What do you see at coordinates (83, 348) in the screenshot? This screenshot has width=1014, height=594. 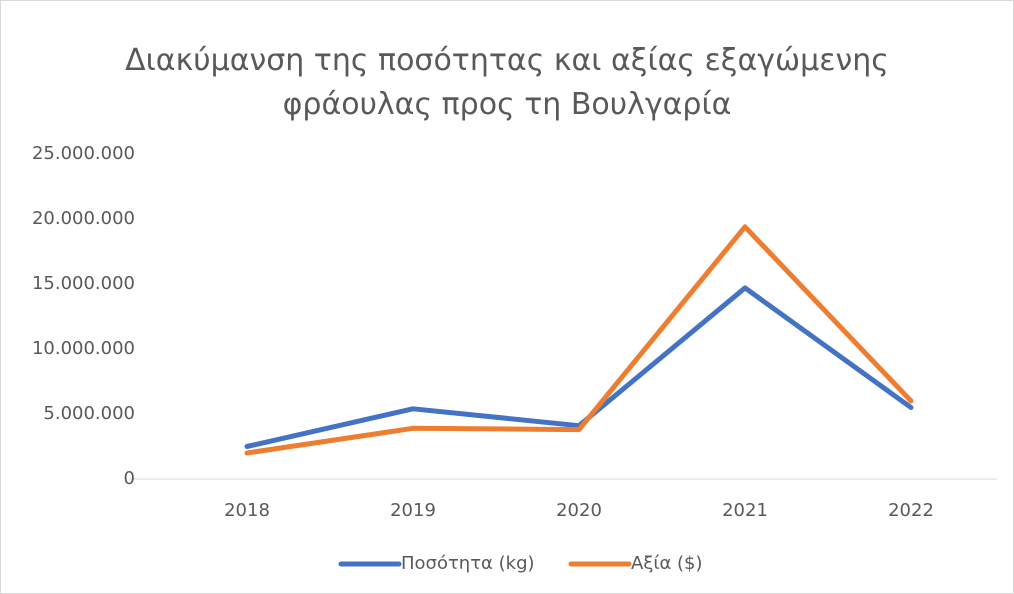 I see `y-tick-label: 10.000.000` at bounding box center [83, 348].